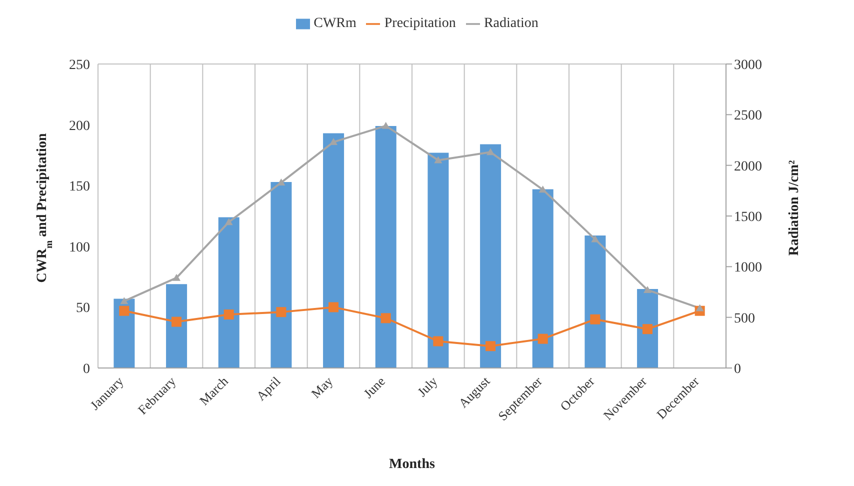  I want to click on legend-label: Radiation, so click(511, 23).